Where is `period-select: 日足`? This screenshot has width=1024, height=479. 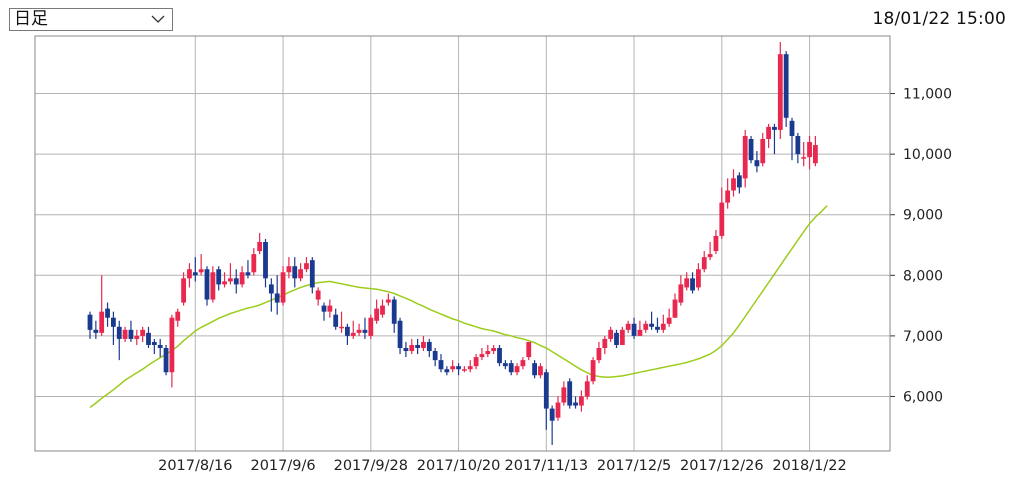 period-select: 日足 is located at coordinates (91, 19).